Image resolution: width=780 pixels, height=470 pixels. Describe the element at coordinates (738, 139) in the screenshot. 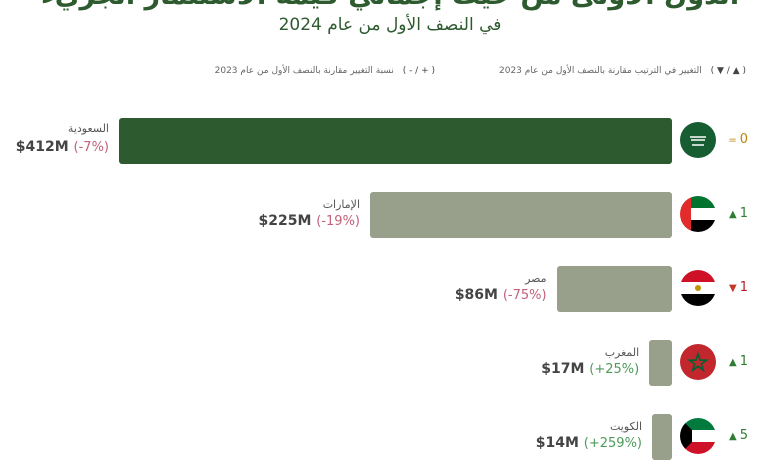

I see `rank-change: = 0` at that location.